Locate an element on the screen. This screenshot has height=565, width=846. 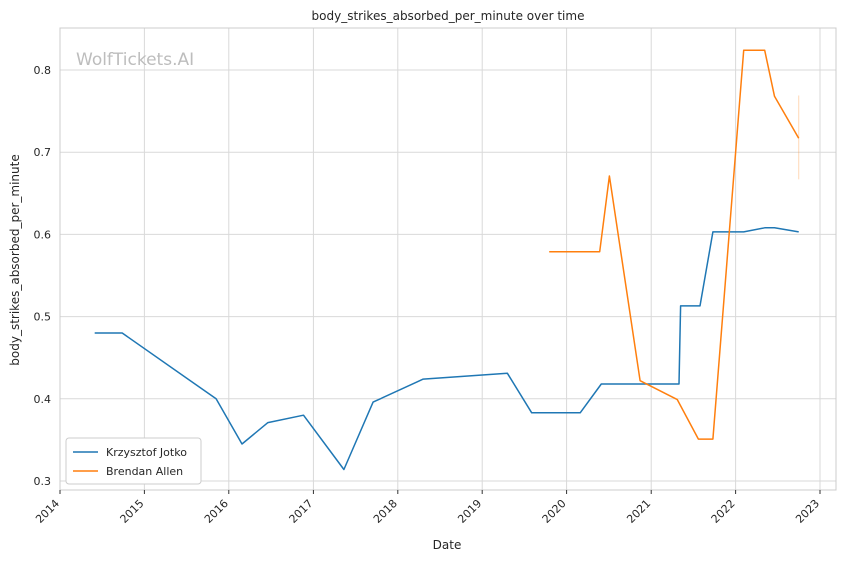
y-tick-label: 0.6 is located at coordinates (43, 234).